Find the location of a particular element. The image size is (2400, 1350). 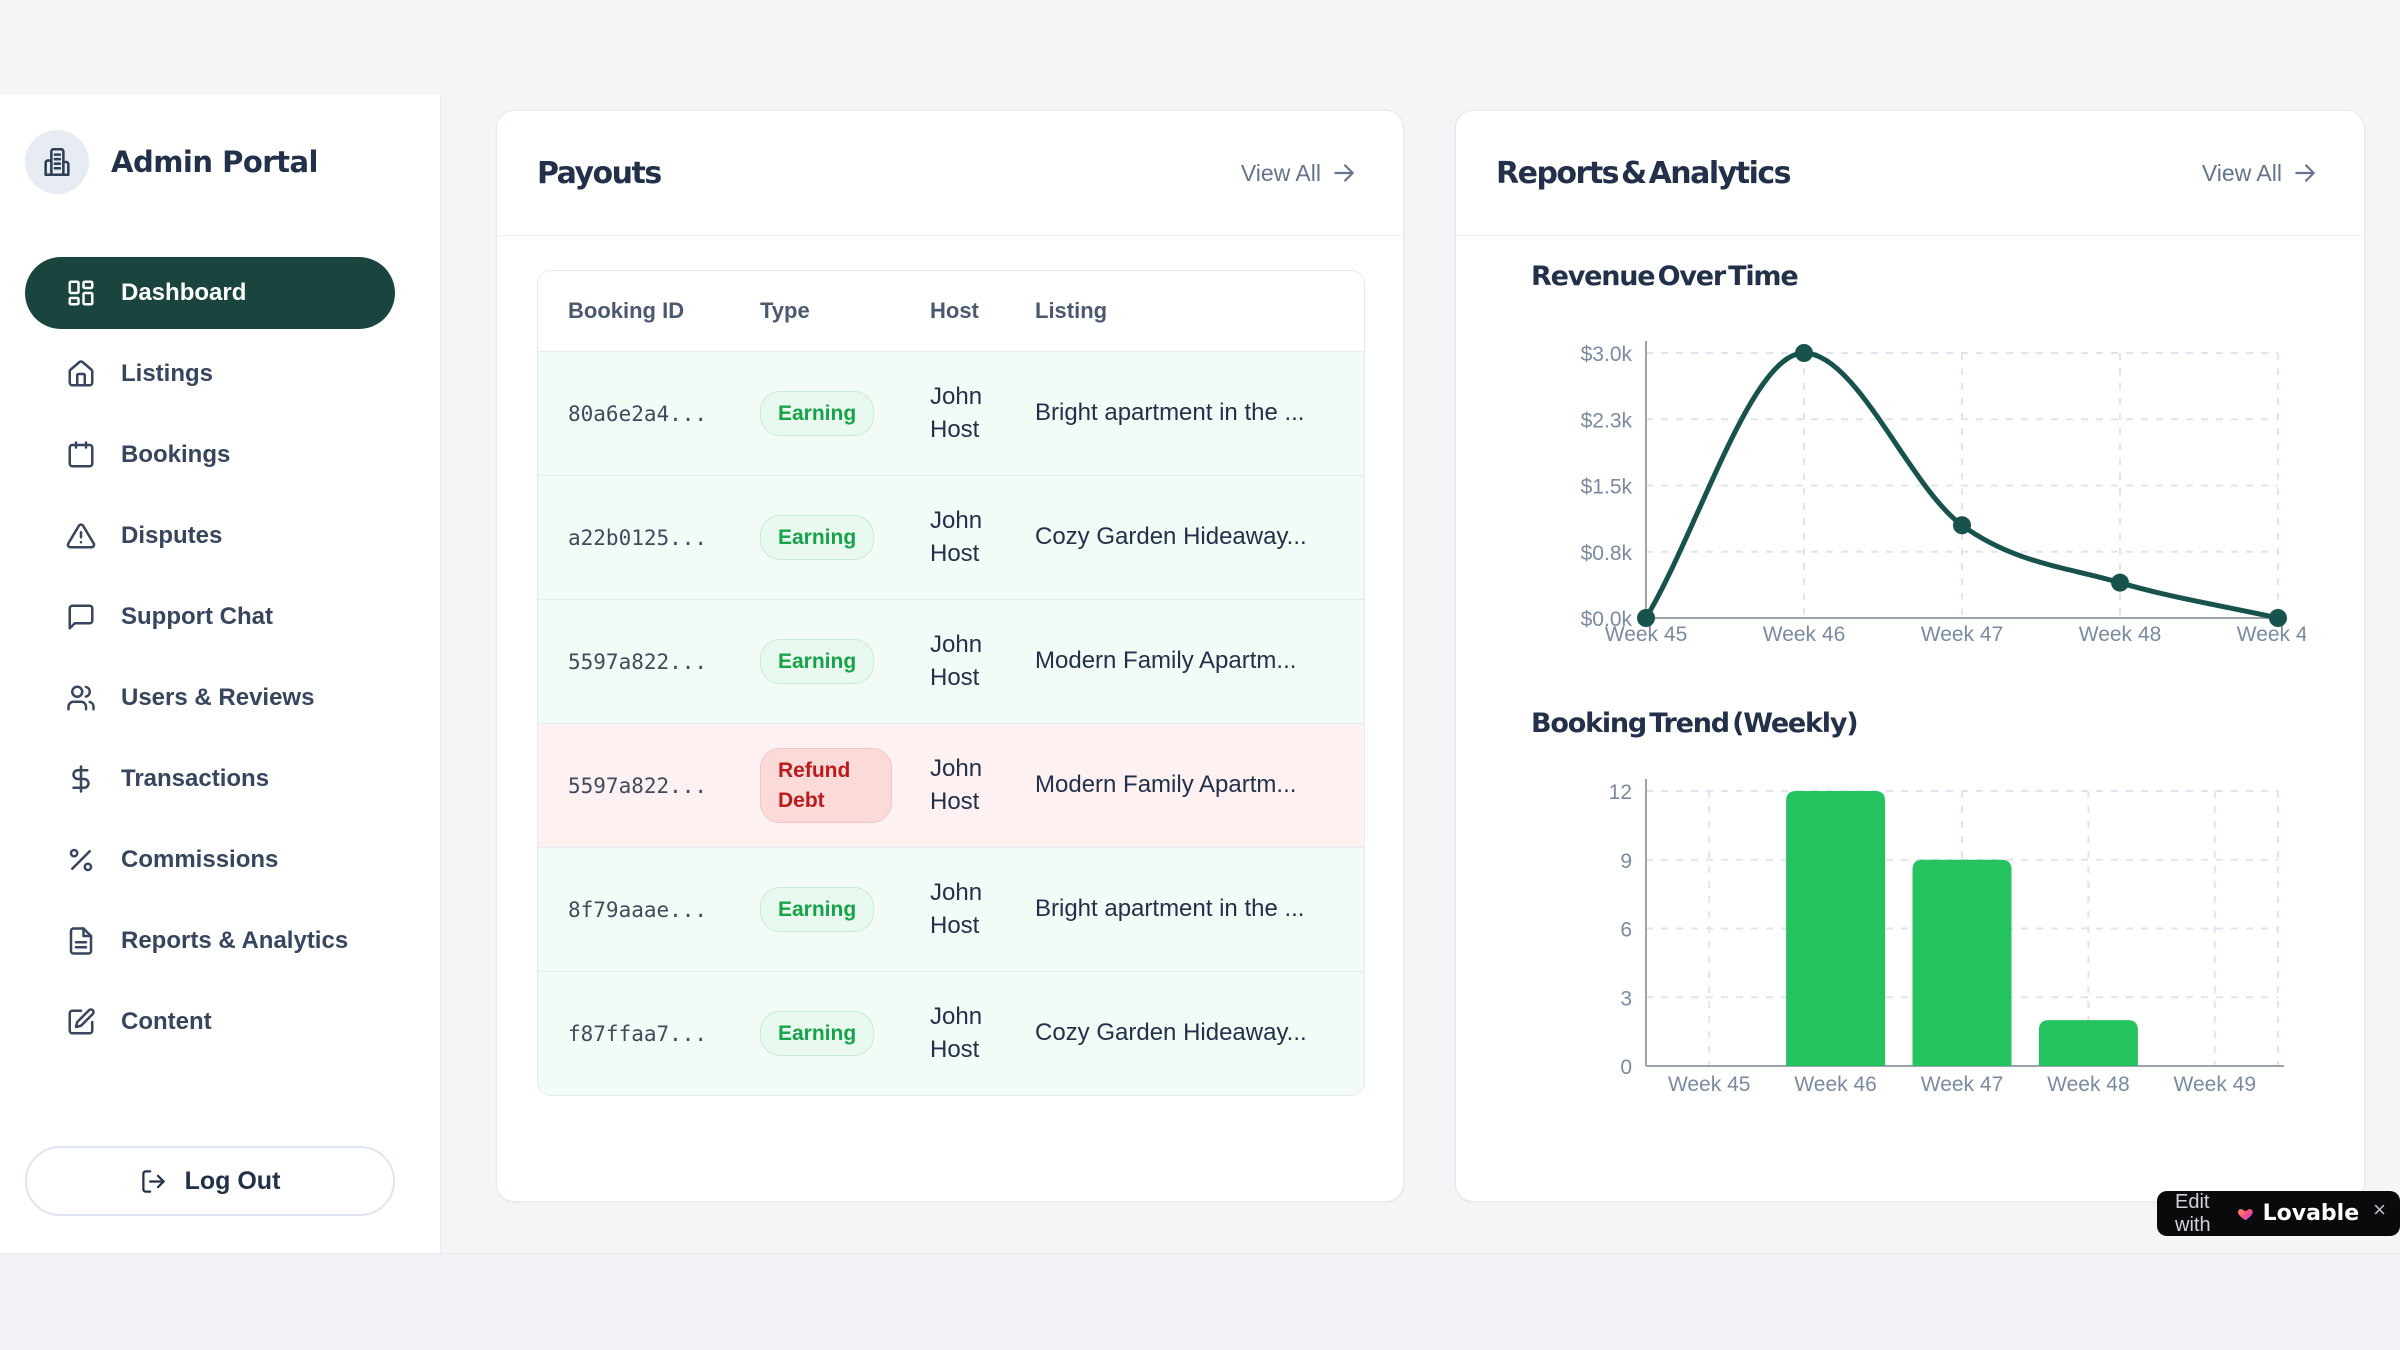

building-icon is located at coordinates (57, 162).